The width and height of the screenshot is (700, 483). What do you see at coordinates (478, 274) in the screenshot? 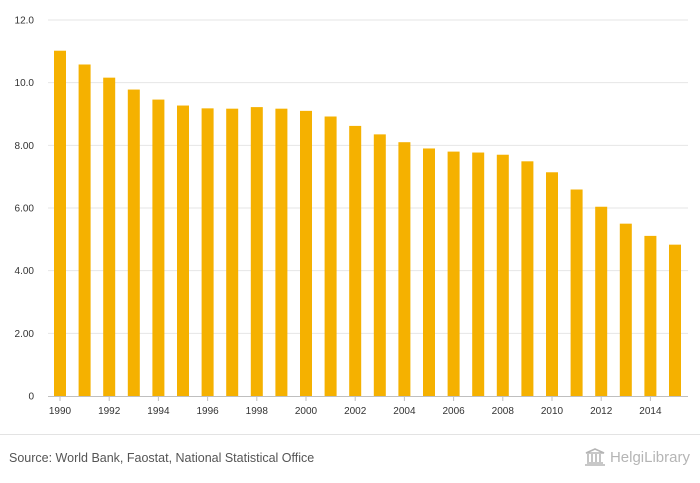
I see `bar-2007` at bounding box center [478, 274].